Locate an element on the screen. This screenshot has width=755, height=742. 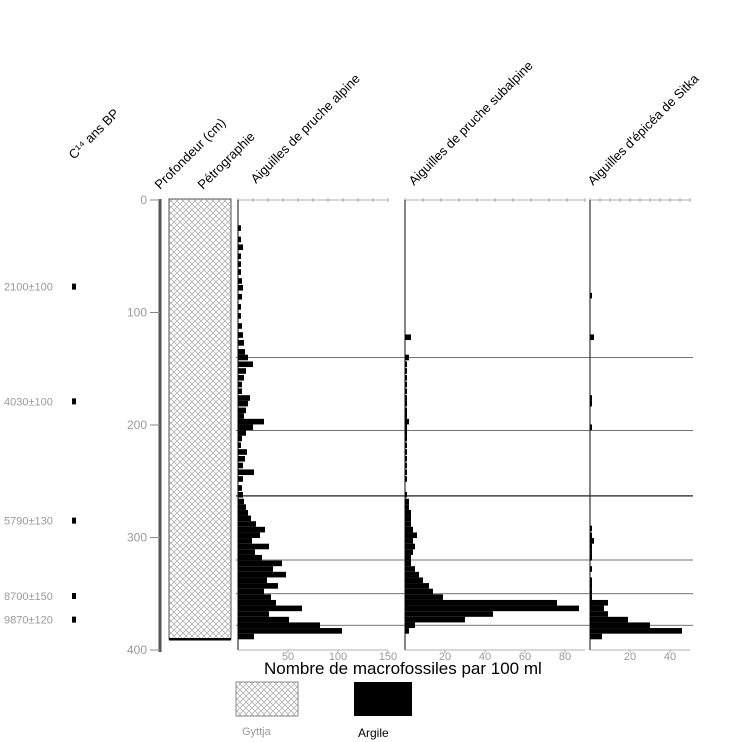
header-alpine: Aiguilles de pruche alpine is located at coordinates (305, 128).